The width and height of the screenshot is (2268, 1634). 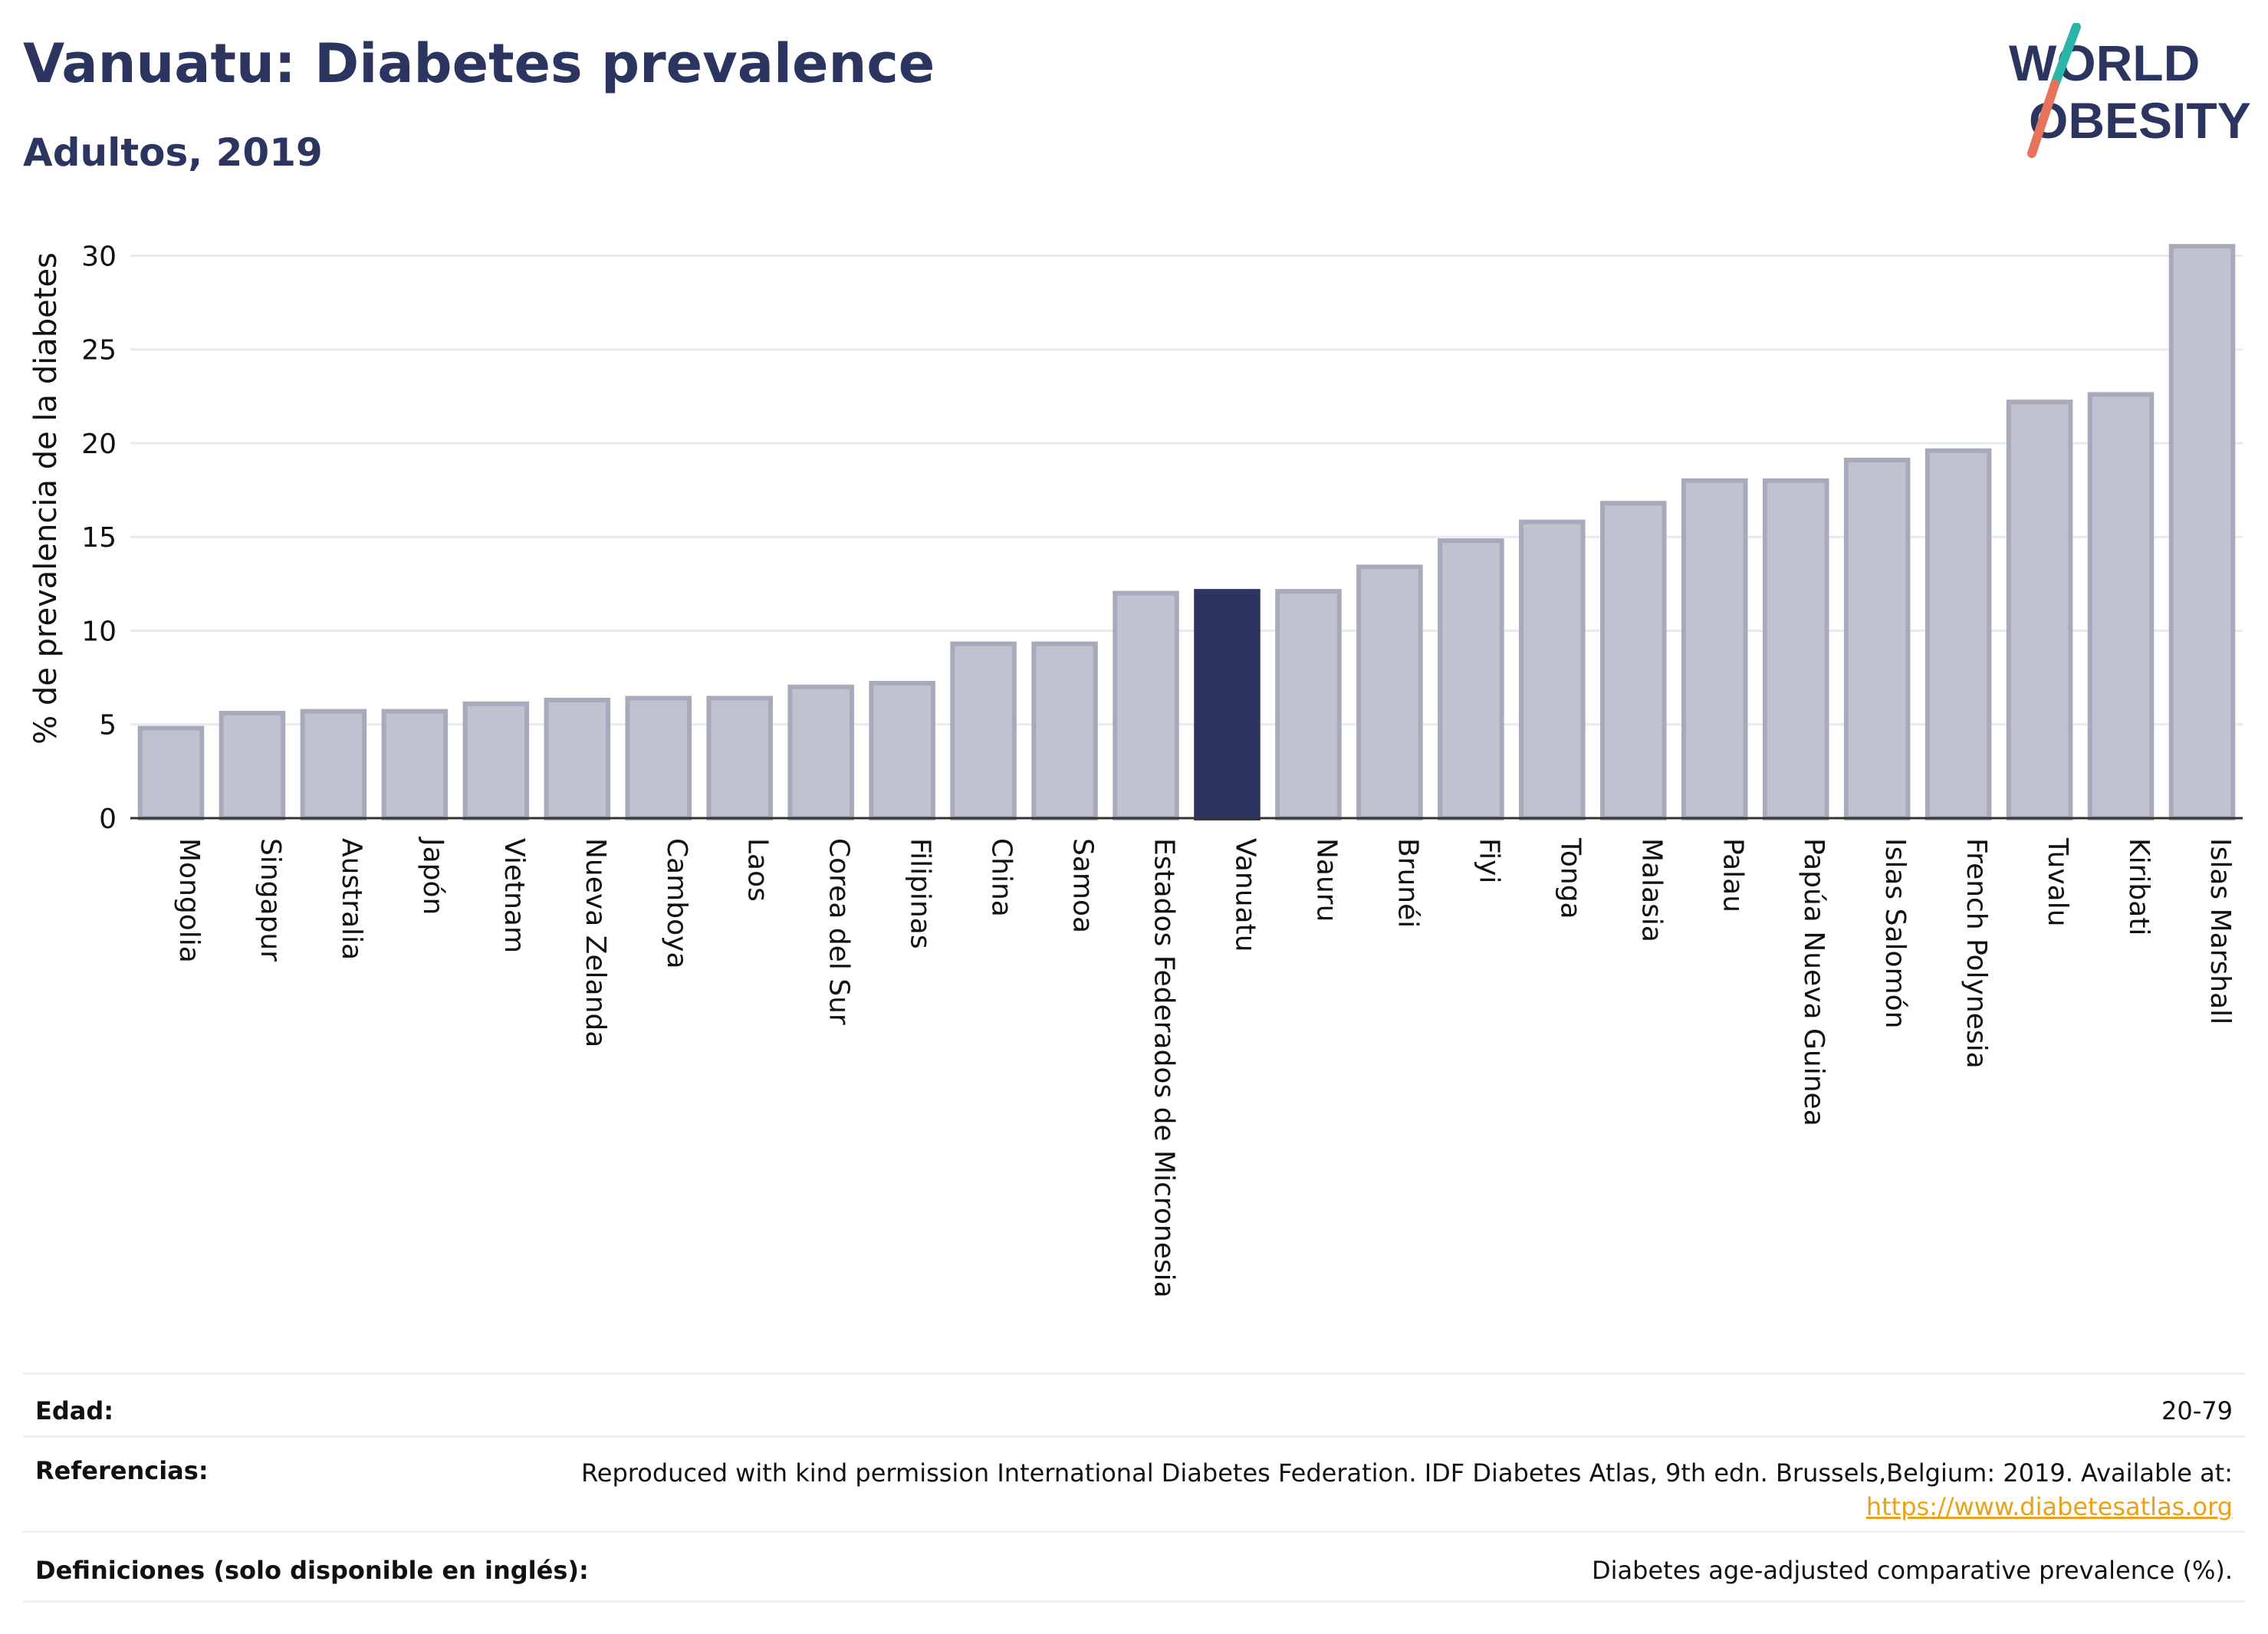 What do you see at coordinates (99, 256) in the screenshot?
I see `y-tick-label: 30` at bounding box center [99, 256].